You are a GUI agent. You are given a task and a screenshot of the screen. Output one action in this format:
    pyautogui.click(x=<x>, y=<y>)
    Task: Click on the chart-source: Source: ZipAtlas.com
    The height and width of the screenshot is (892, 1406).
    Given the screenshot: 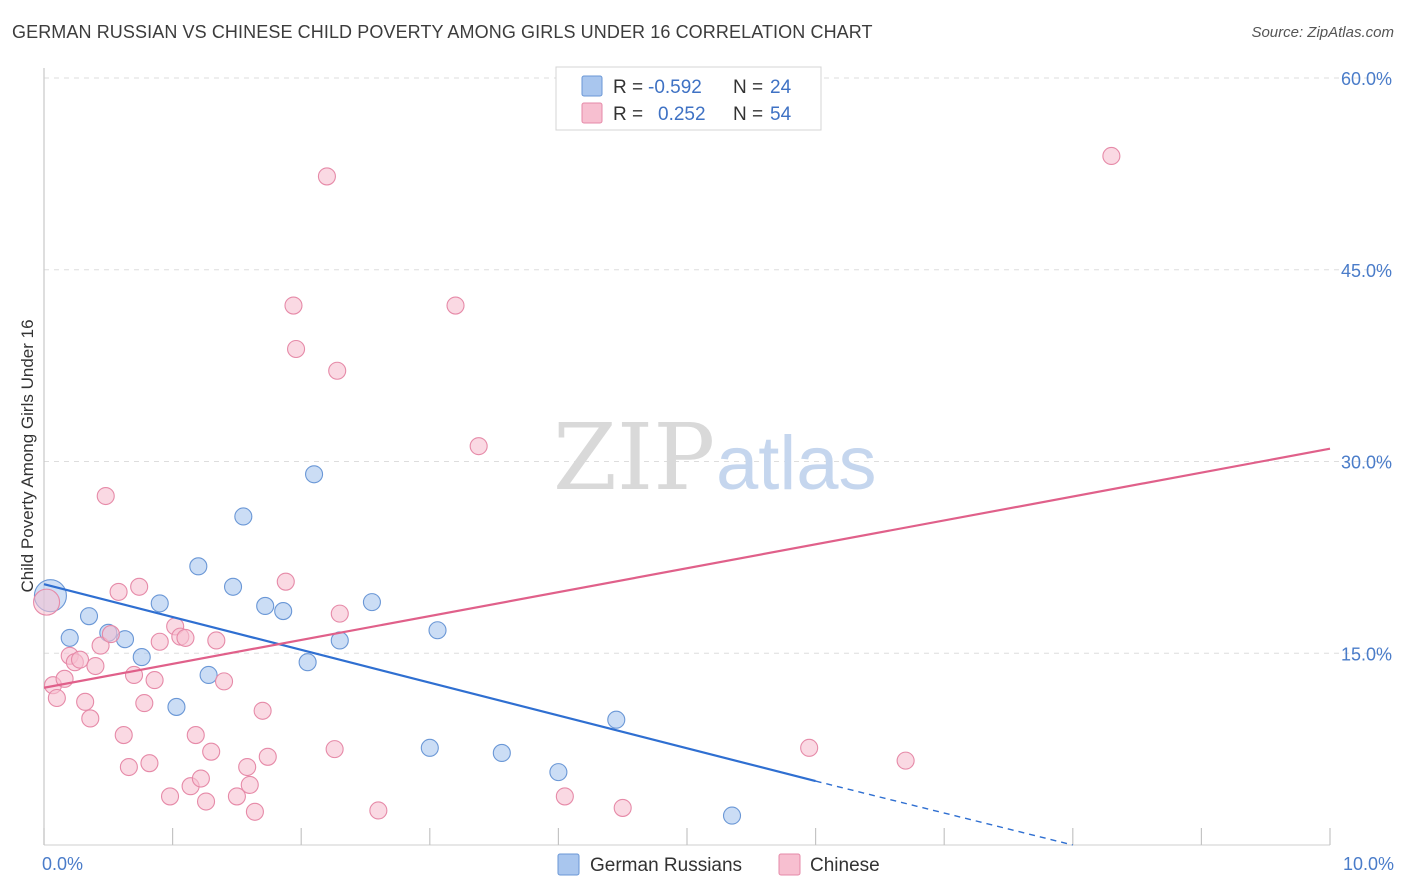 What is the action you would take?
    pyautogui.click(x=1322, y=32)
    